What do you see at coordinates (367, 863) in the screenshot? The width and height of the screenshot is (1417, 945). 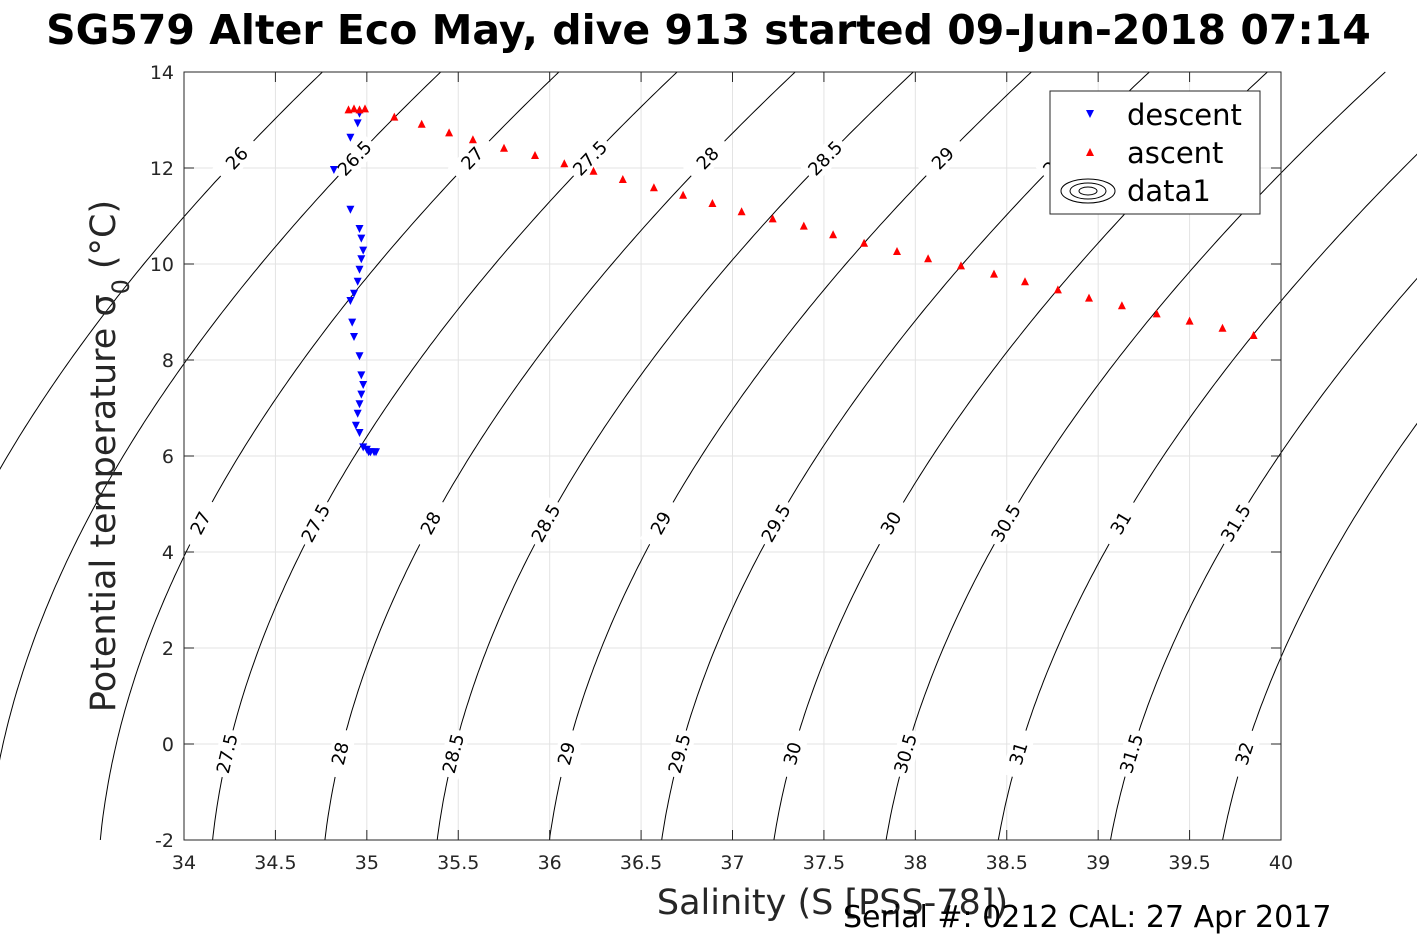 I see `x-tick-label: 35` at bounding box center [367, 863].